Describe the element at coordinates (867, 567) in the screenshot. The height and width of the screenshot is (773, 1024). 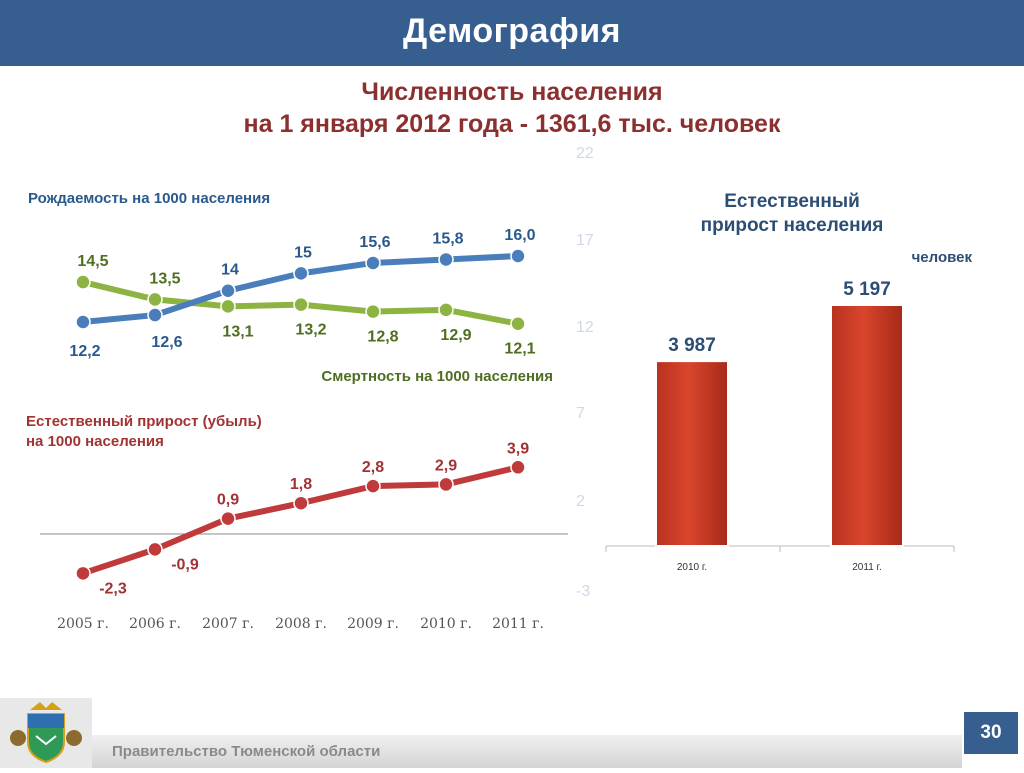
I see `bar-category-label: 2011 г.` at that location.